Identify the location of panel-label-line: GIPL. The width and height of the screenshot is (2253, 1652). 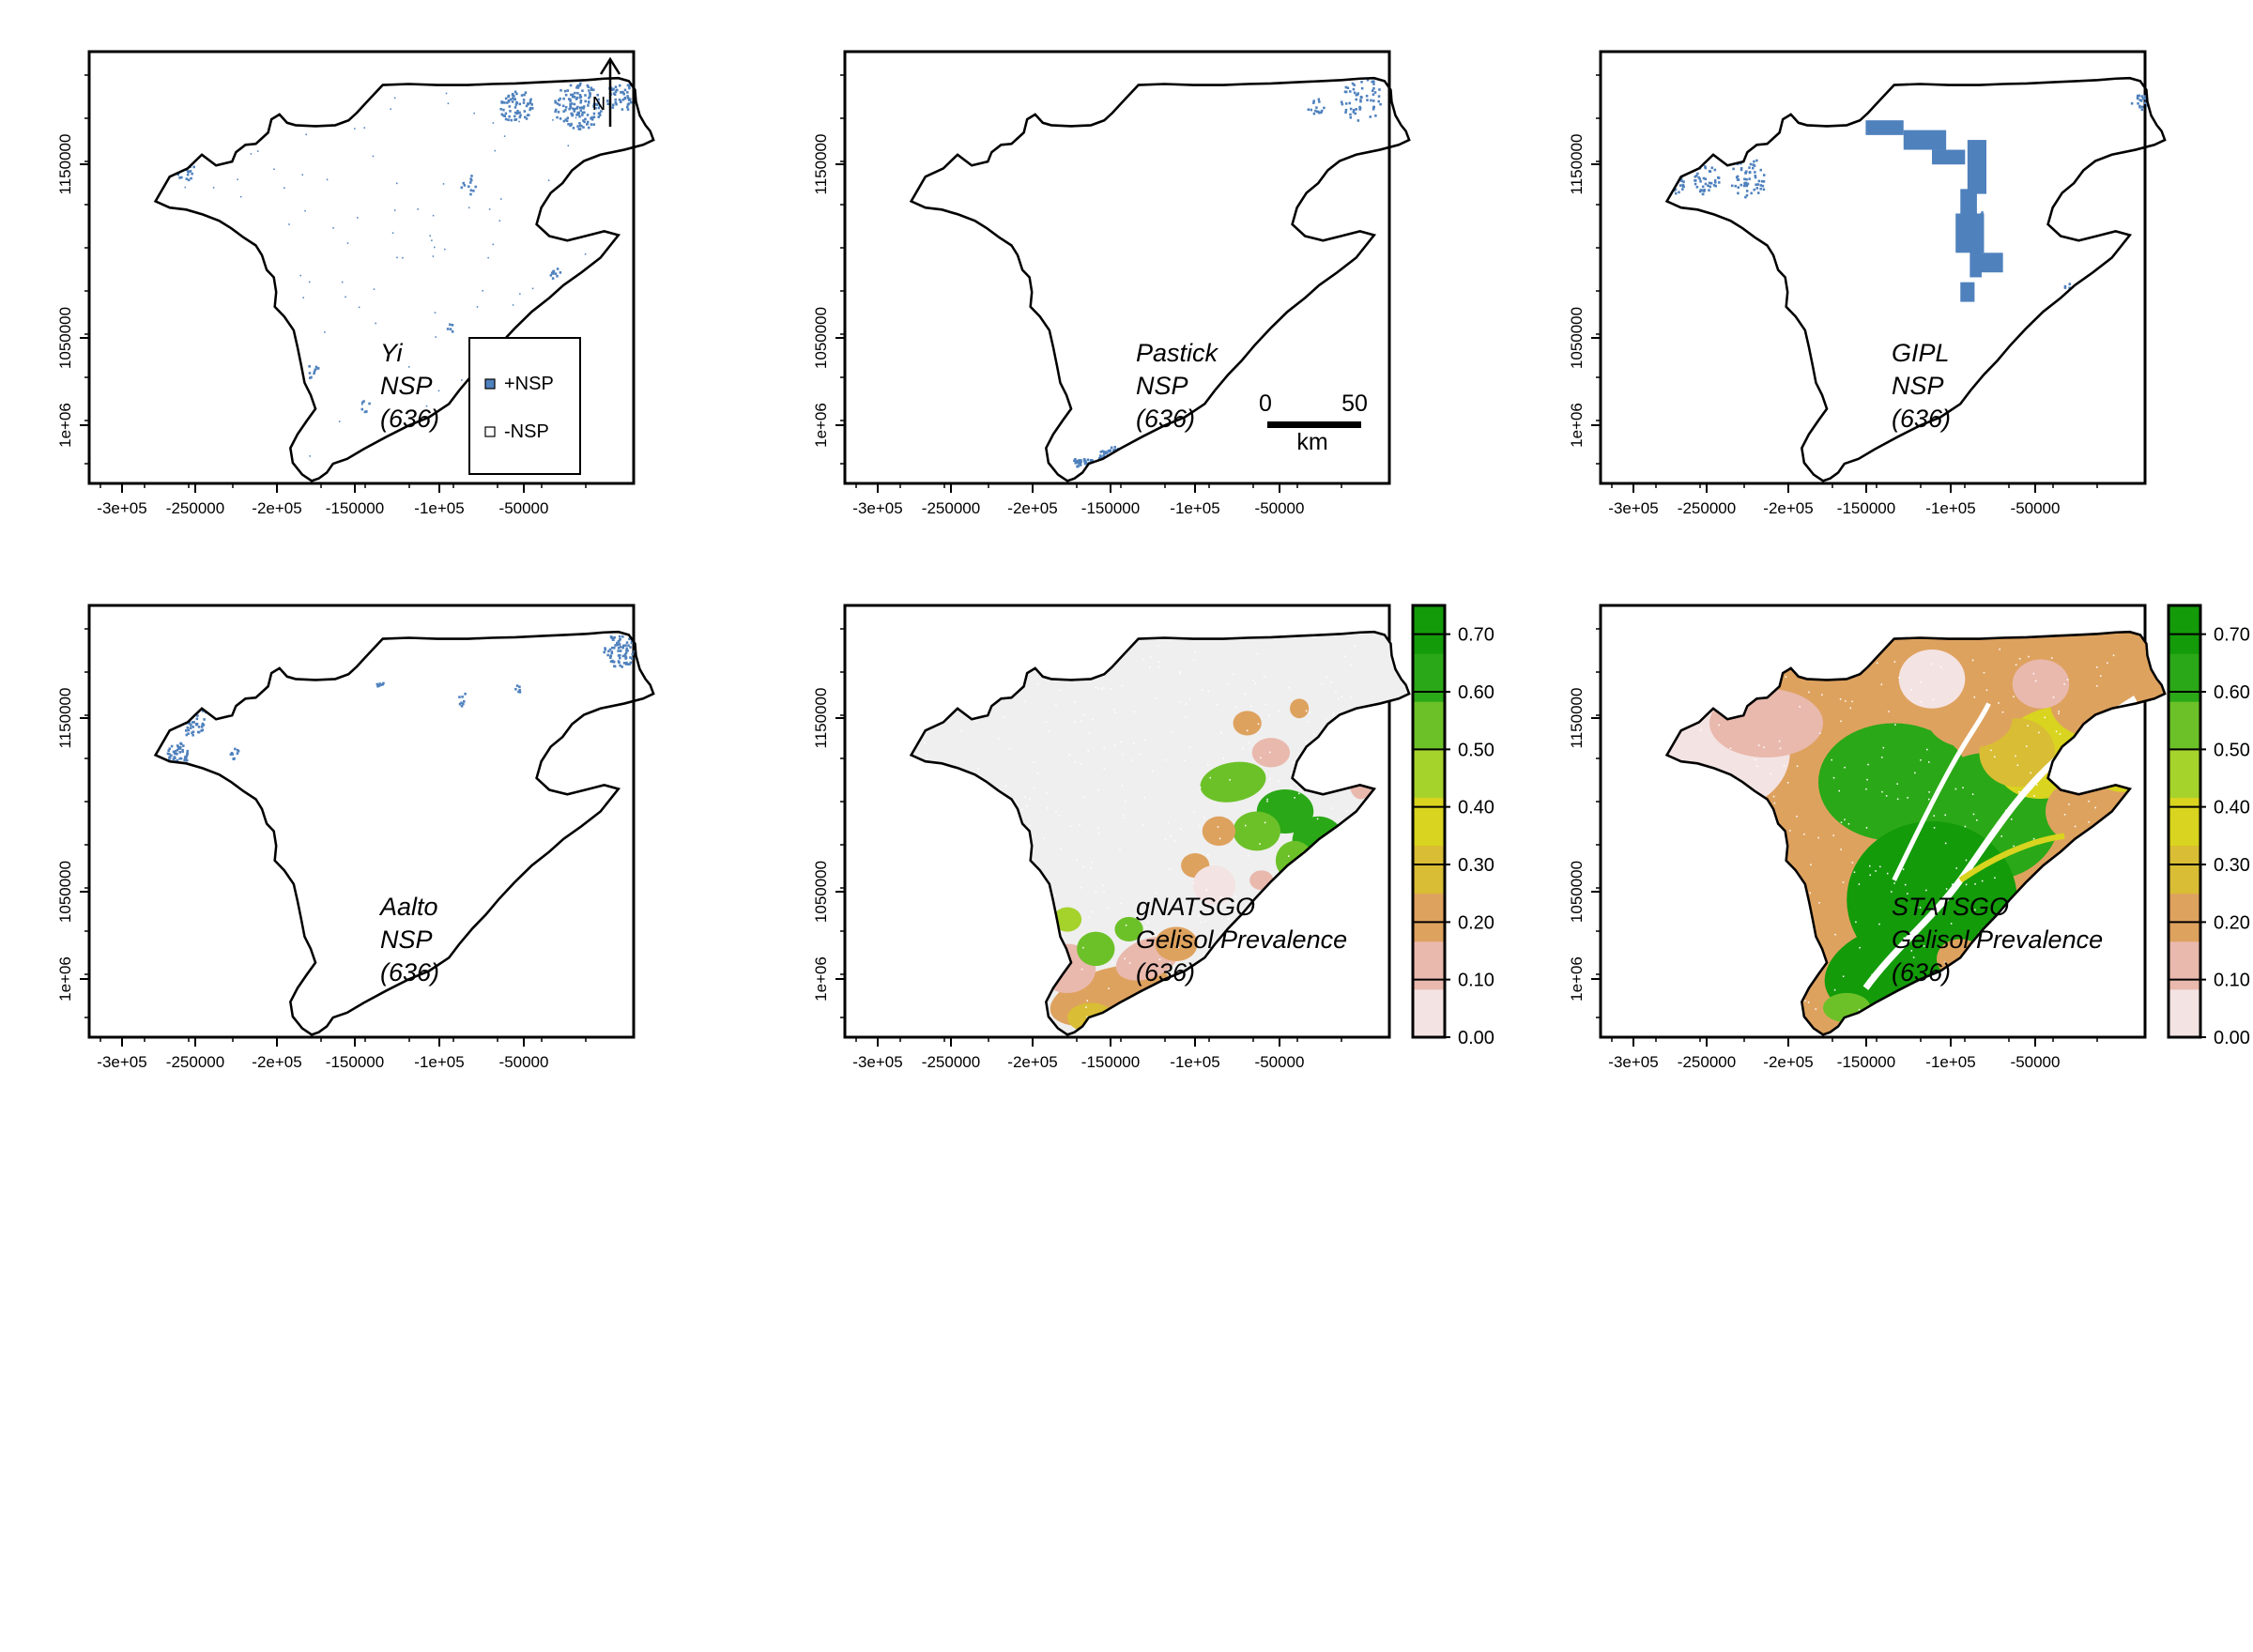
(1921, 353).